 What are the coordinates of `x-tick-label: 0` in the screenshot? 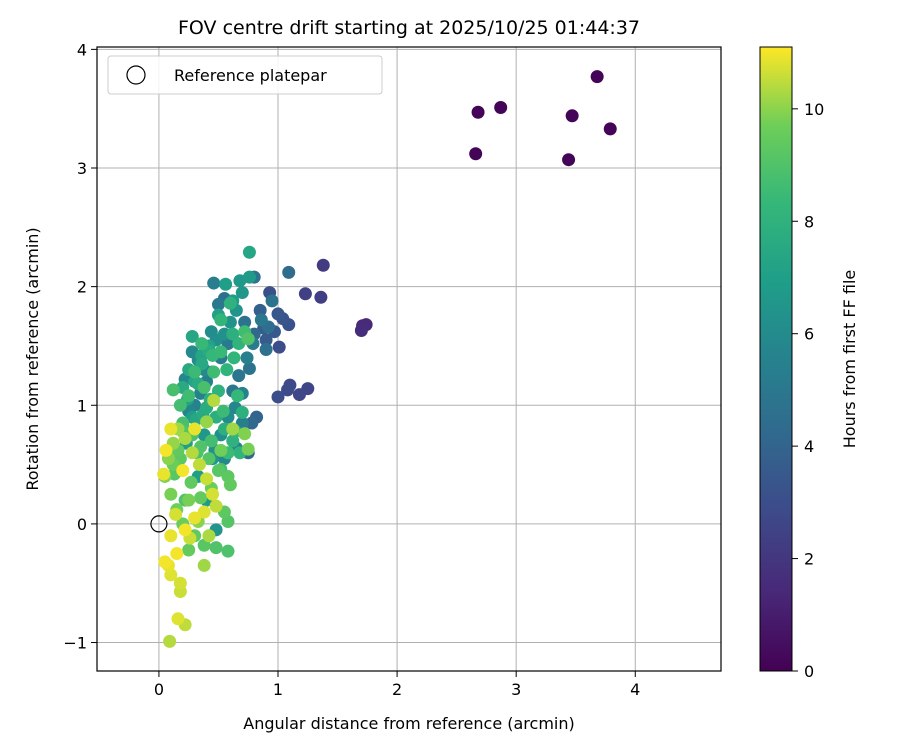 It's located at (159, 689).